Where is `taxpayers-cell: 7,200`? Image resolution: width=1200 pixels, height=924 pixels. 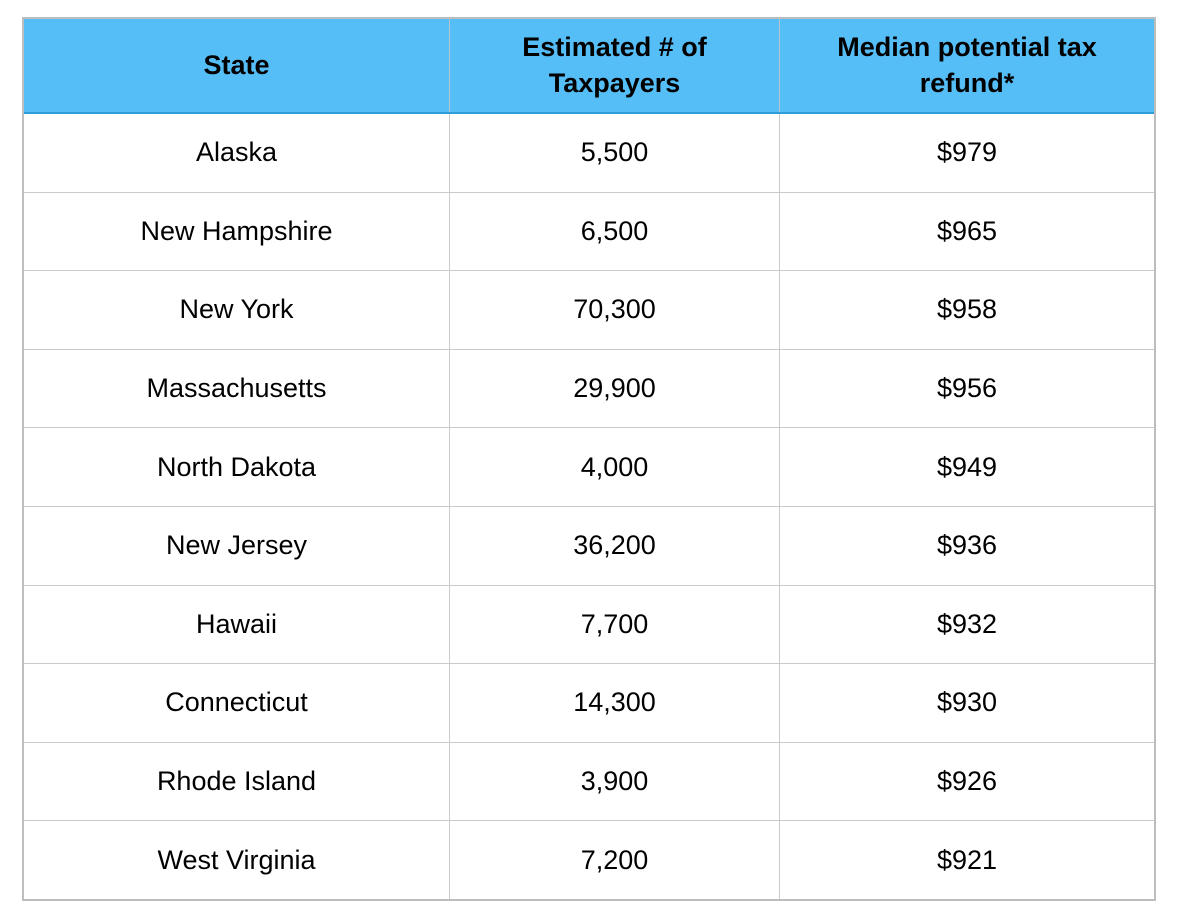 taxpayers-cell: 7,200 is located at coordinates (615, 860).